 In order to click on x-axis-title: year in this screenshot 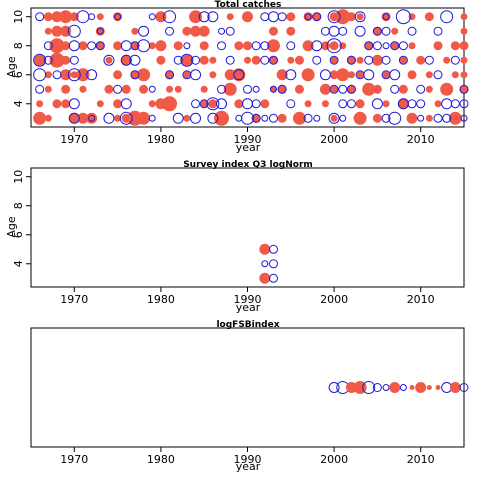, I will do `click(248, 466)`.